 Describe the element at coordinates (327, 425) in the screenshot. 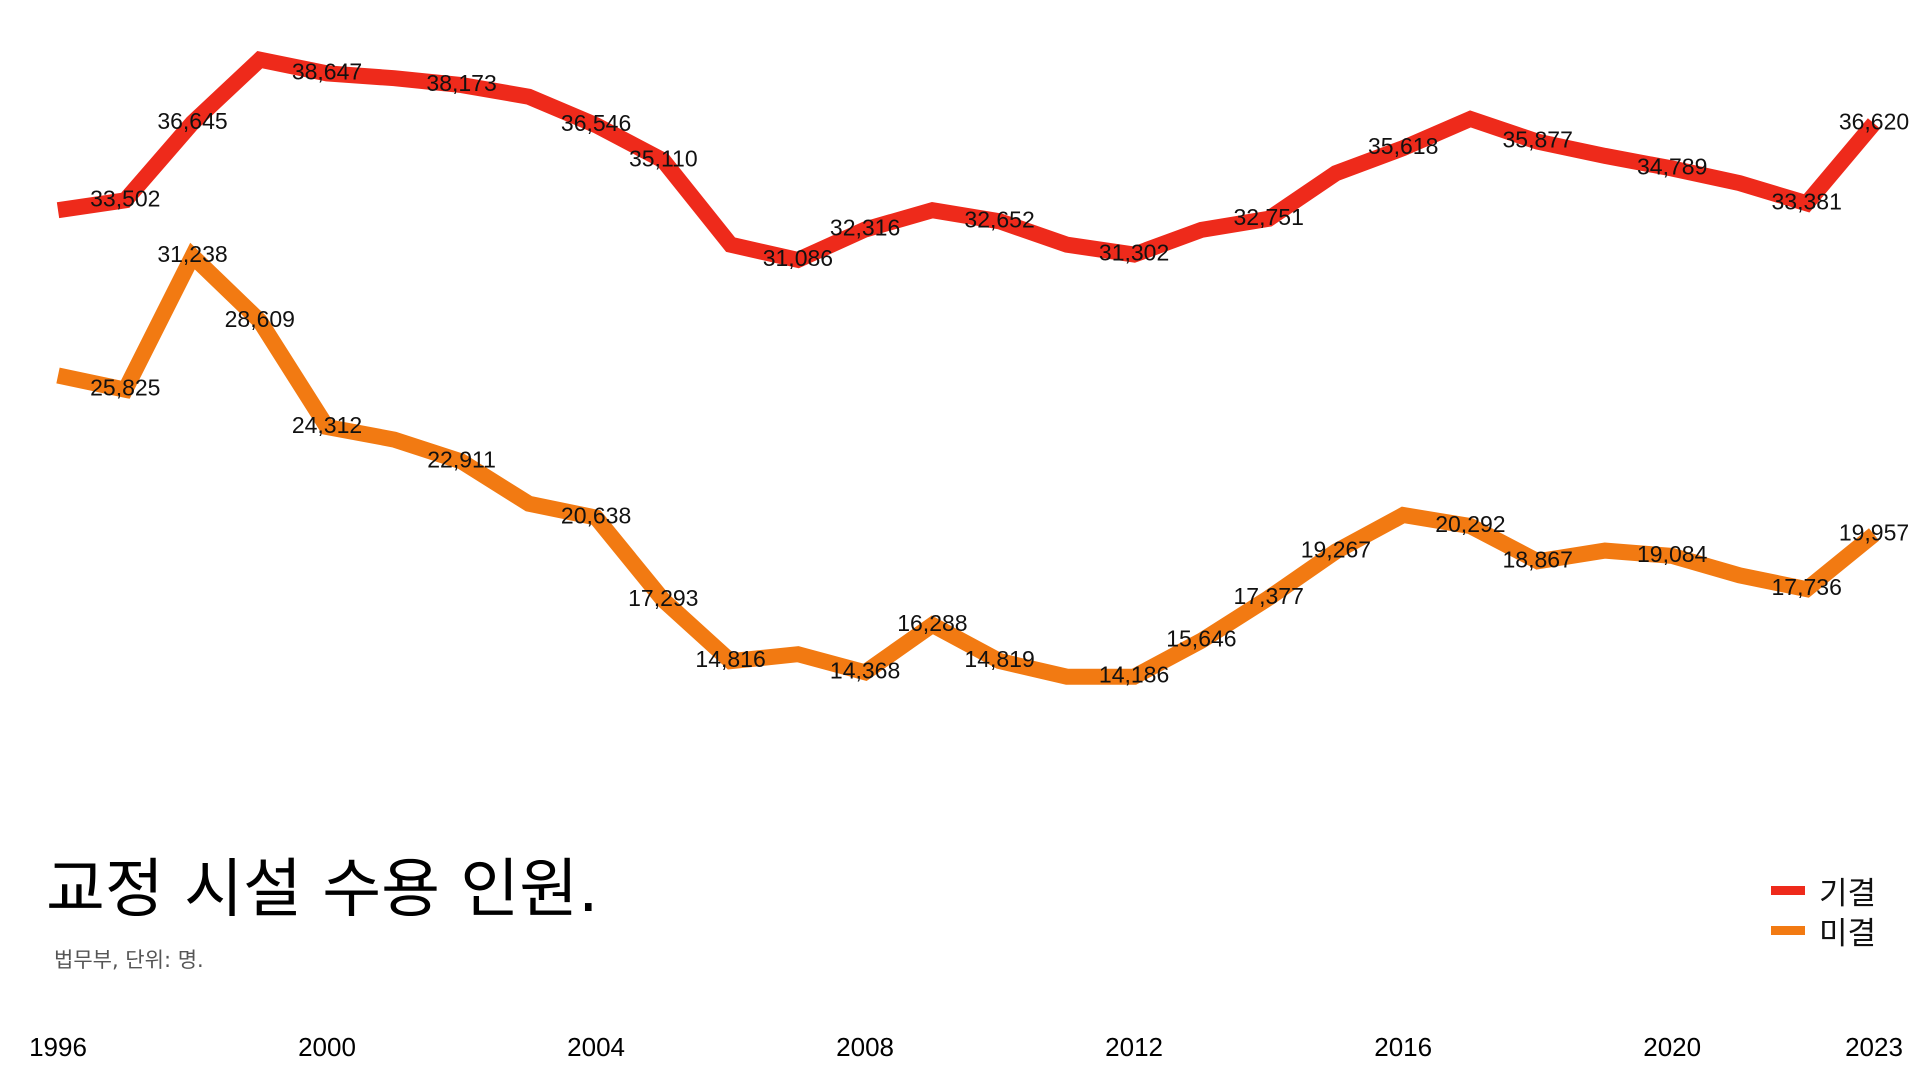

I see `data-label: 24,312` at that location.